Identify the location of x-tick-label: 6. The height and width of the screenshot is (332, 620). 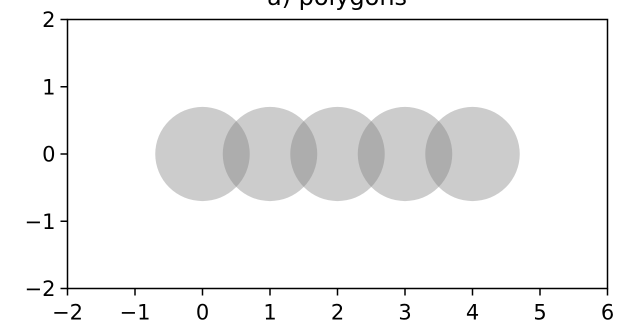
(607, 313).